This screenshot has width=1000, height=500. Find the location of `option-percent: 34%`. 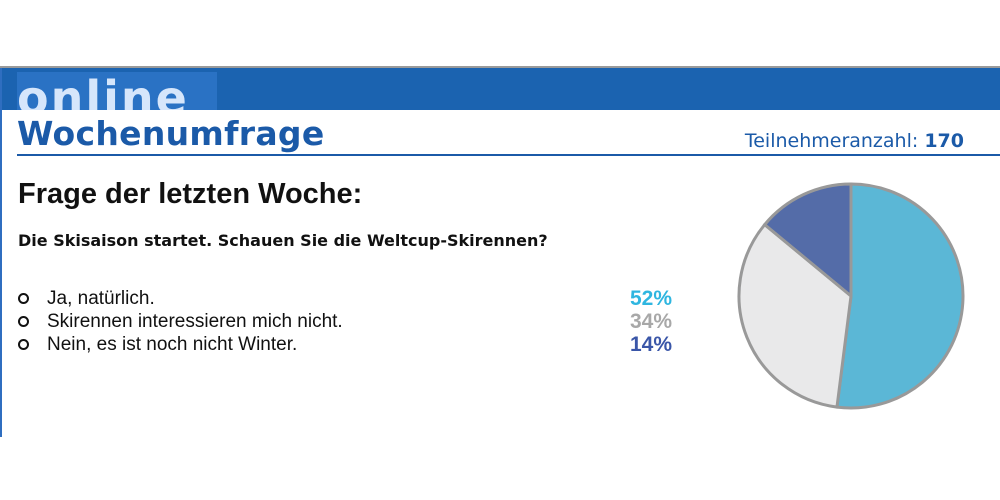

option-percent: 34% is located at coordinates (650, 321).